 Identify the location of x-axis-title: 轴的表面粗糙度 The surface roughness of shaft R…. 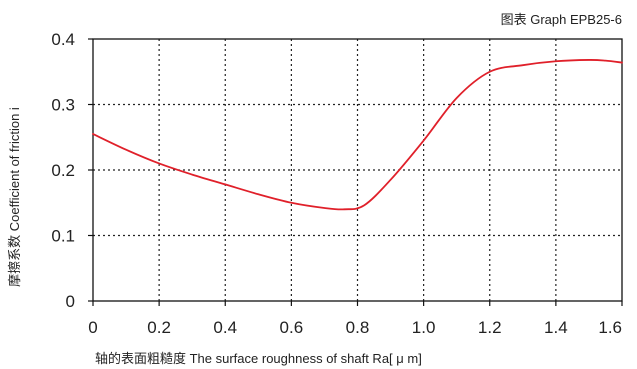
(258, 358).